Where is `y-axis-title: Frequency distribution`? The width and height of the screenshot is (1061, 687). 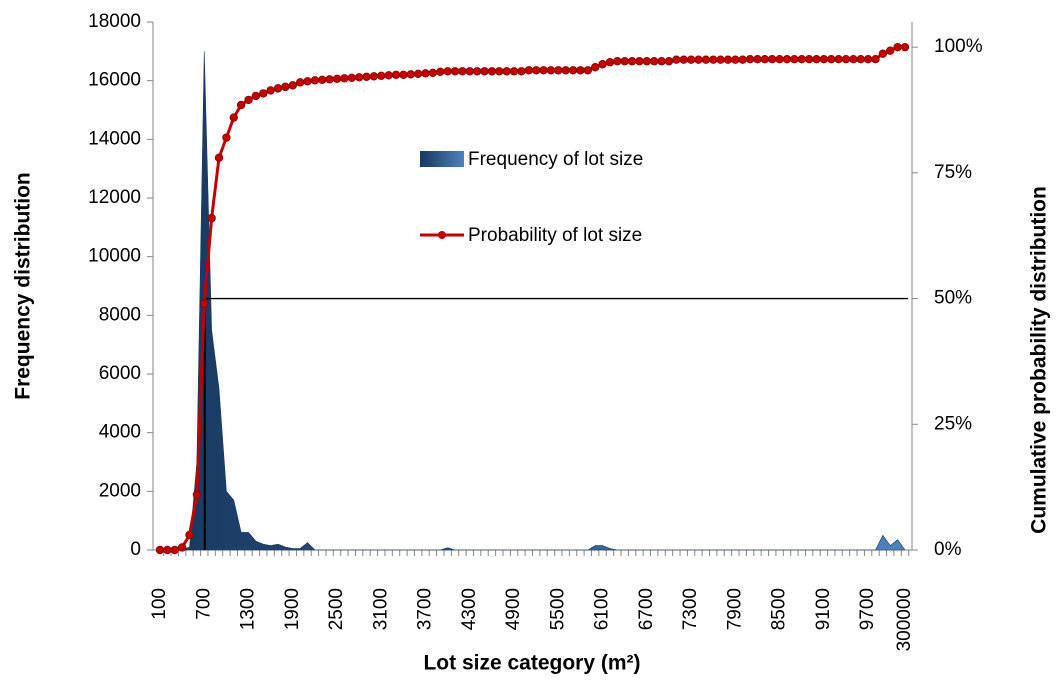
y-axis-title: Frequency distribution is located at coordinates (23, 286).